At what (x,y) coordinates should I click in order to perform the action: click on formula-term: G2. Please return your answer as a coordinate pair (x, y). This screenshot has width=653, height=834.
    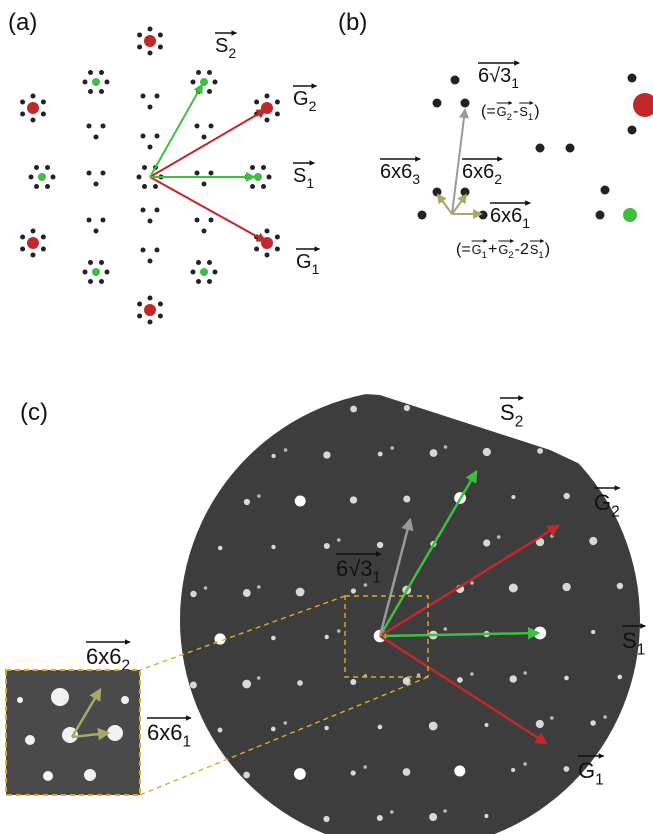
    Looking at the image, I should click on (505, 251).